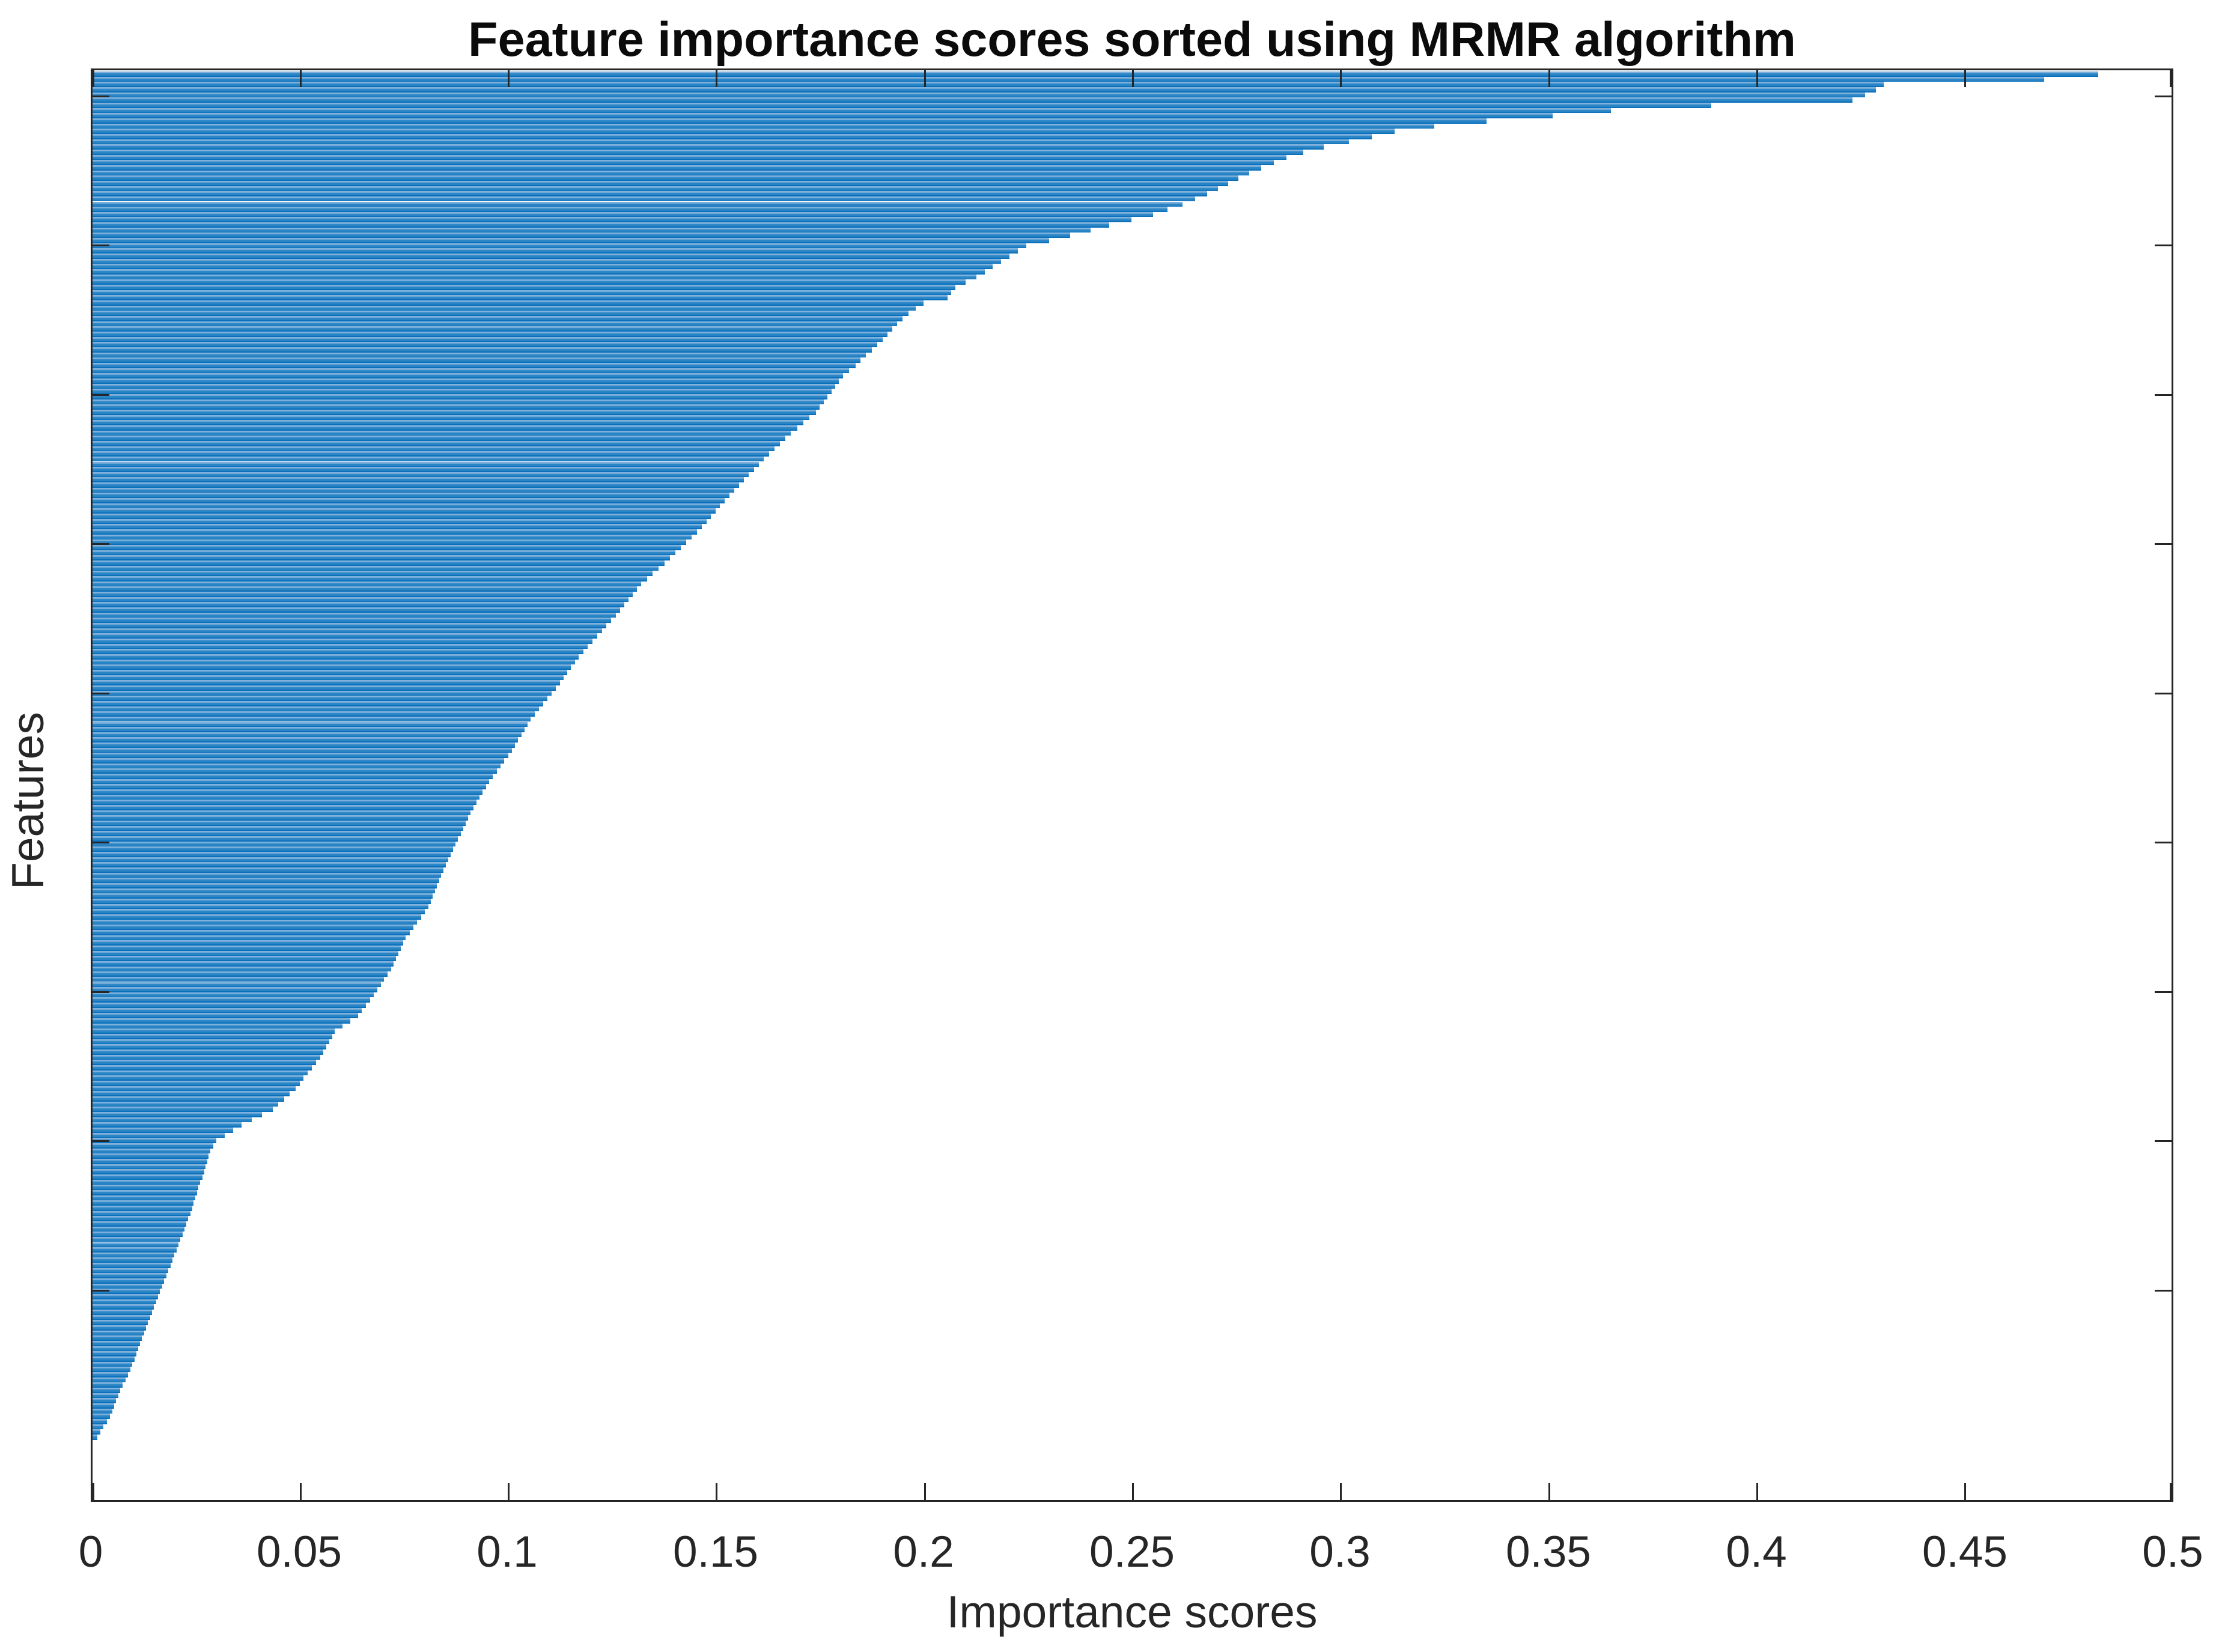 The height and width of the screenshot is (1652, 2213). I want to click on x-tick-label: 0.05, so click(299, 1552).